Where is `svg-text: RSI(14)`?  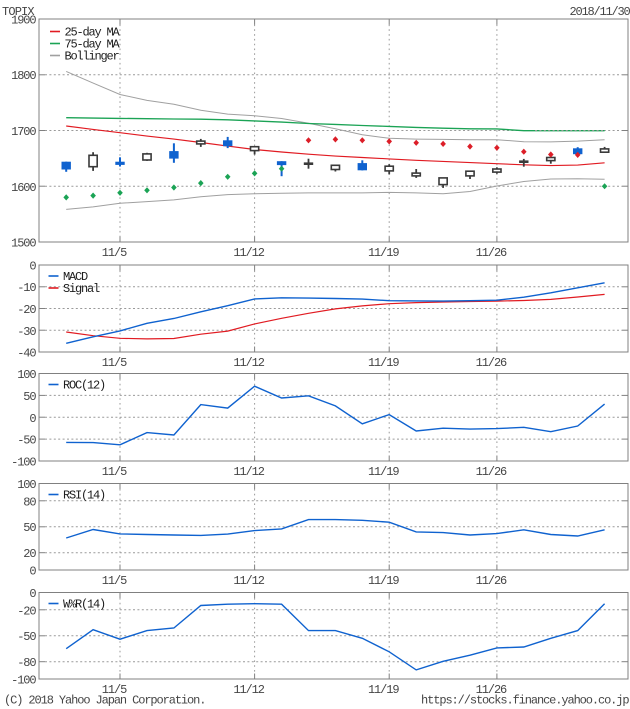
svg-text: RSI(14) is located at coordinates (84, 496).